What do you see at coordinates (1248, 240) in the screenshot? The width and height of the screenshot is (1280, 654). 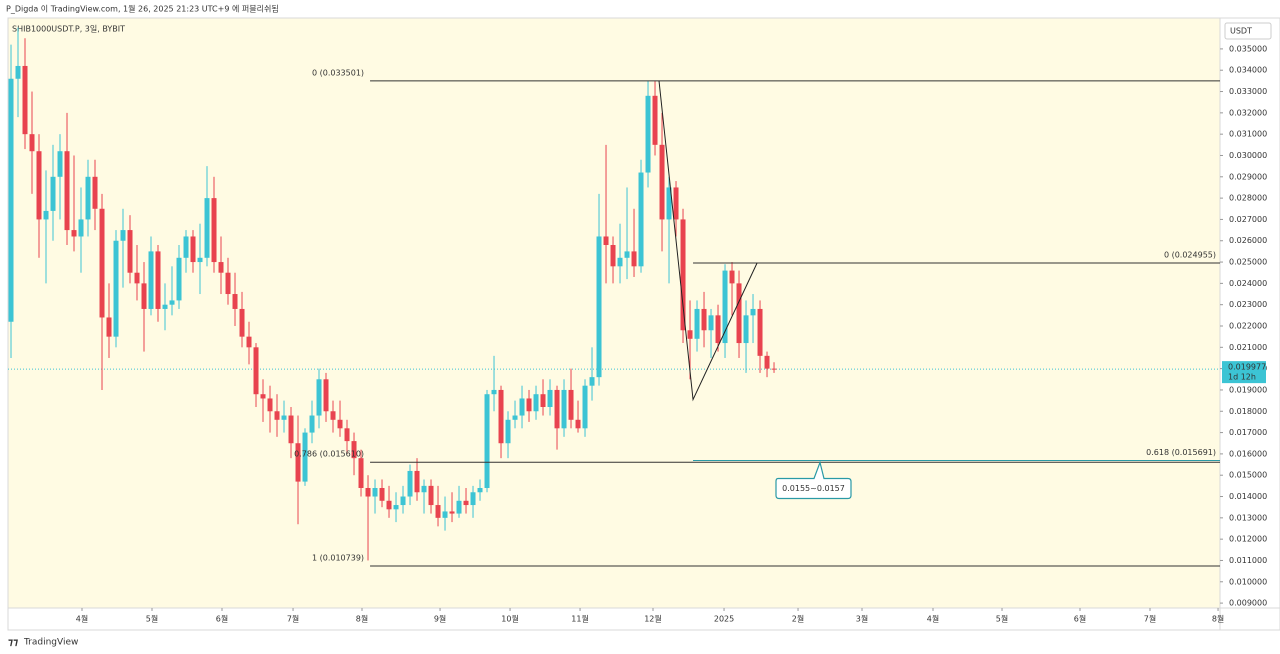 I see `y-tick-label: 0.026000` at bounding box center [1248, 240].